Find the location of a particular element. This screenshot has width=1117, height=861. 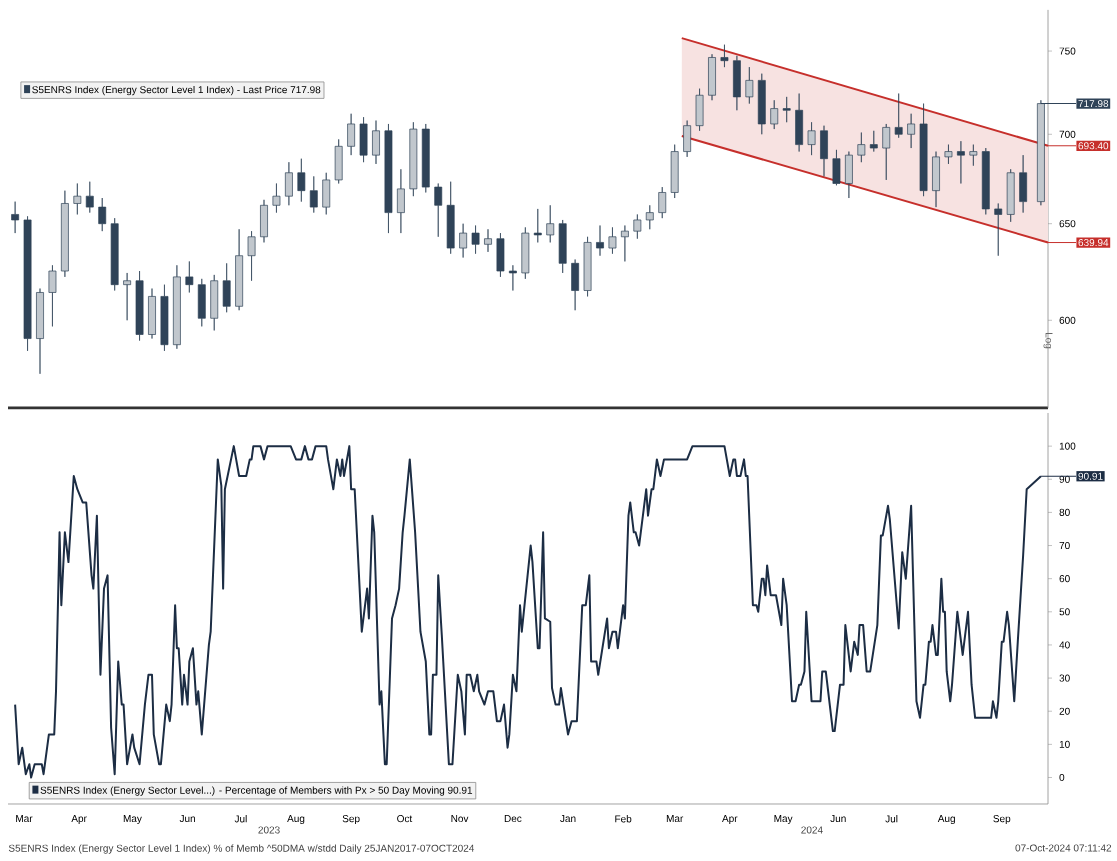

y-tick-label: 650 is located at coordinates (1067, 224).